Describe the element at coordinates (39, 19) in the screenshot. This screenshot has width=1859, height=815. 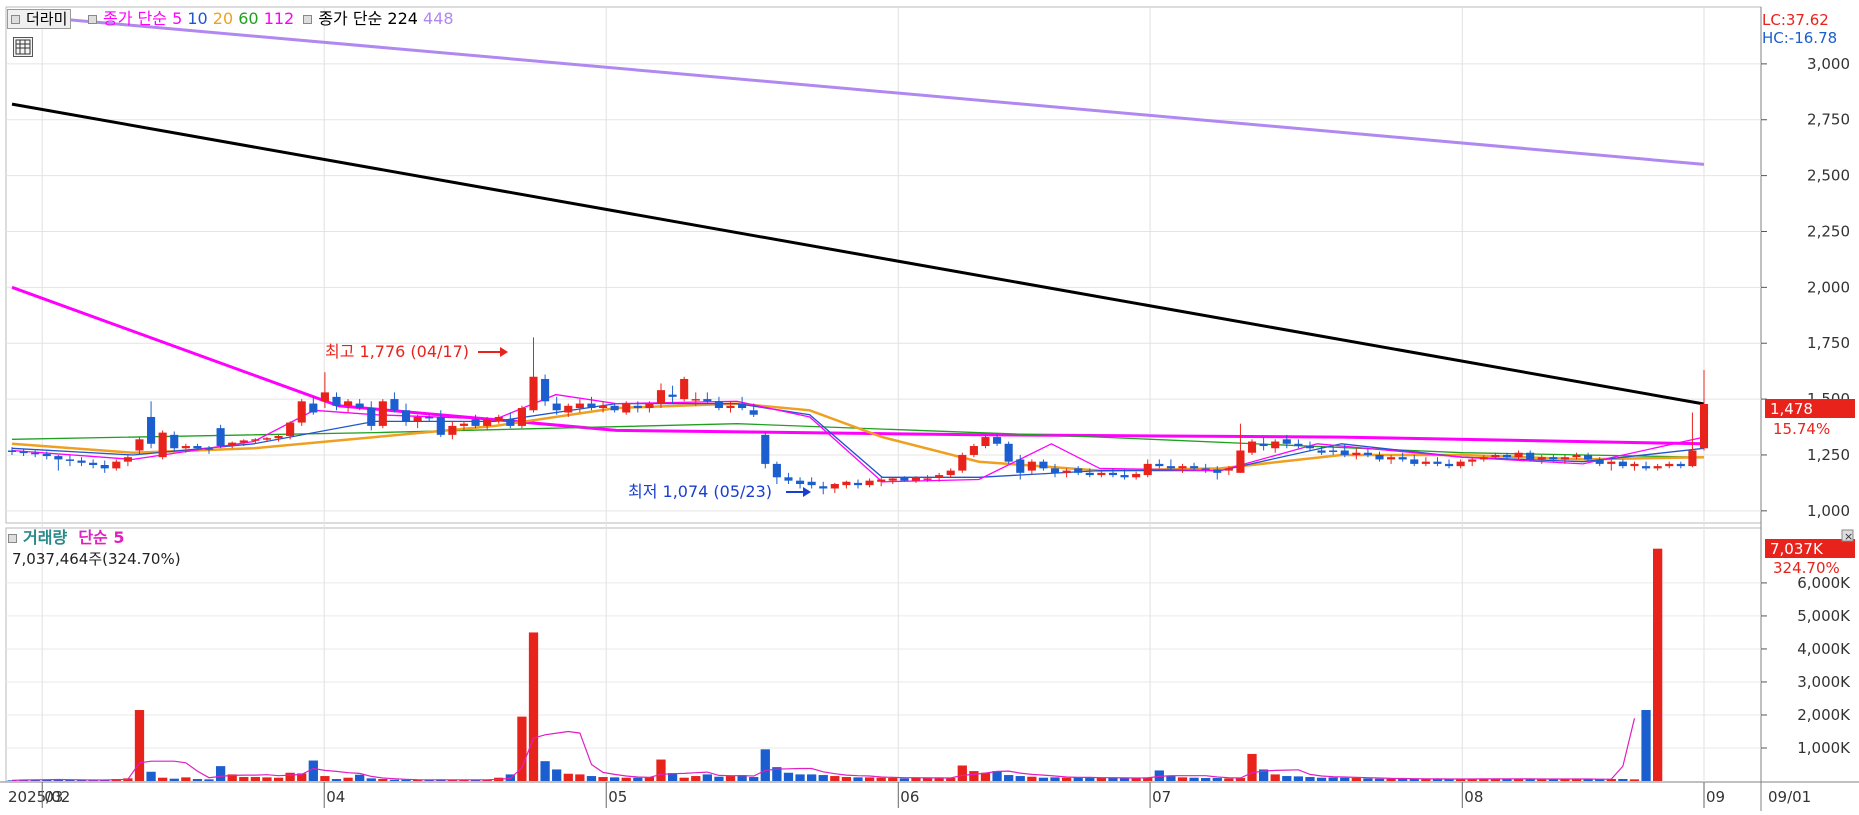
I see `chart-menu-button: 더라미` at that location.